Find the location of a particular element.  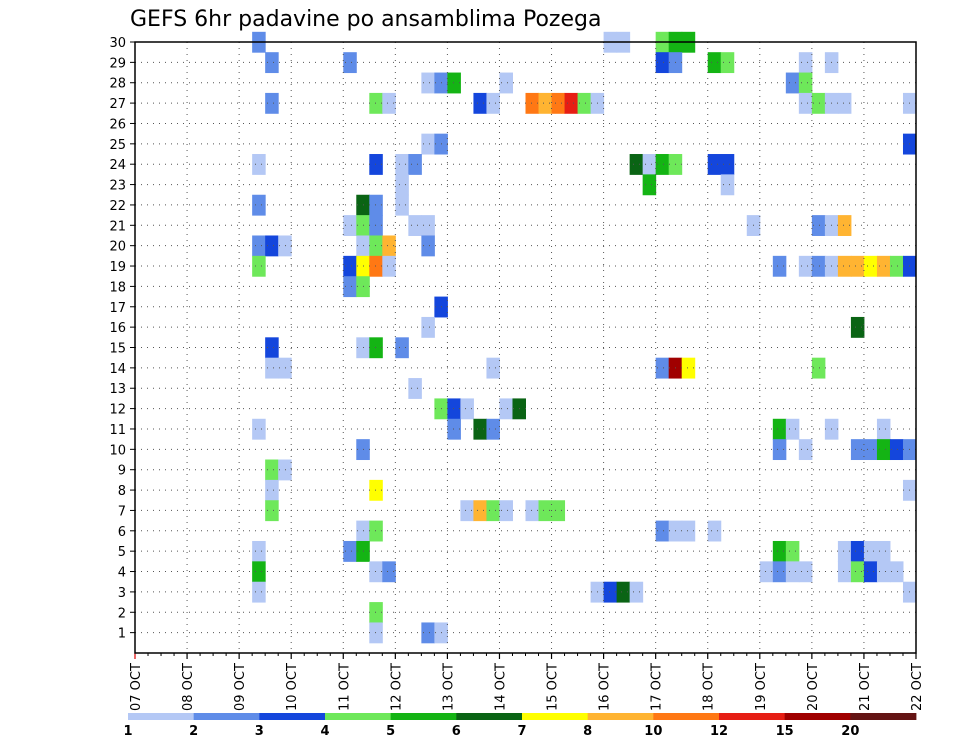

x-tick-label: 14 OCT is located at coordinates (500, 687).